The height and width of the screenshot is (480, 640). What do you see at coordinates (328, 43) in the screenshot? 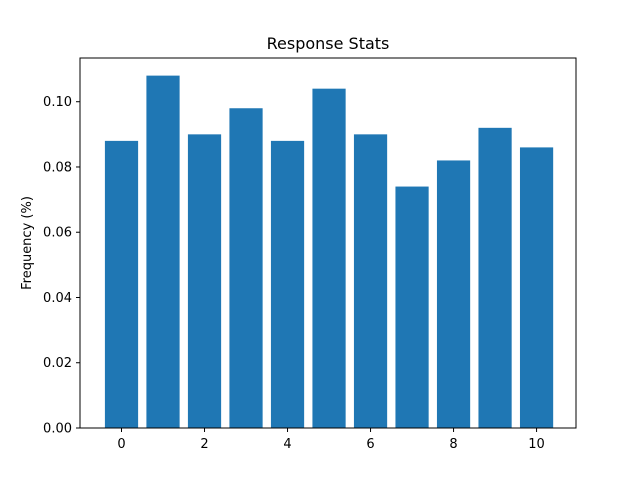
I see `chart-title: Response Stats` at bounding box center [328, 43].